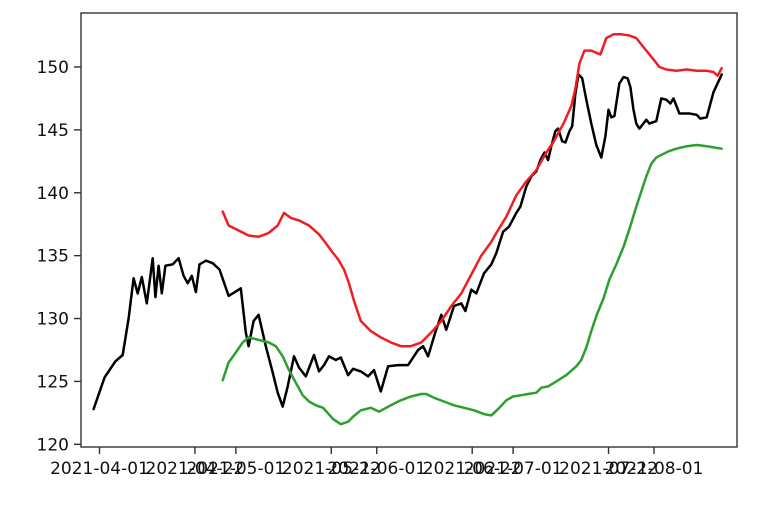 This screenshot has height=506, width=758. What do you see at coordinates (53, 445) in the screenshot?
I see `y-tick-label: 120` at bounding box center [53, 445].